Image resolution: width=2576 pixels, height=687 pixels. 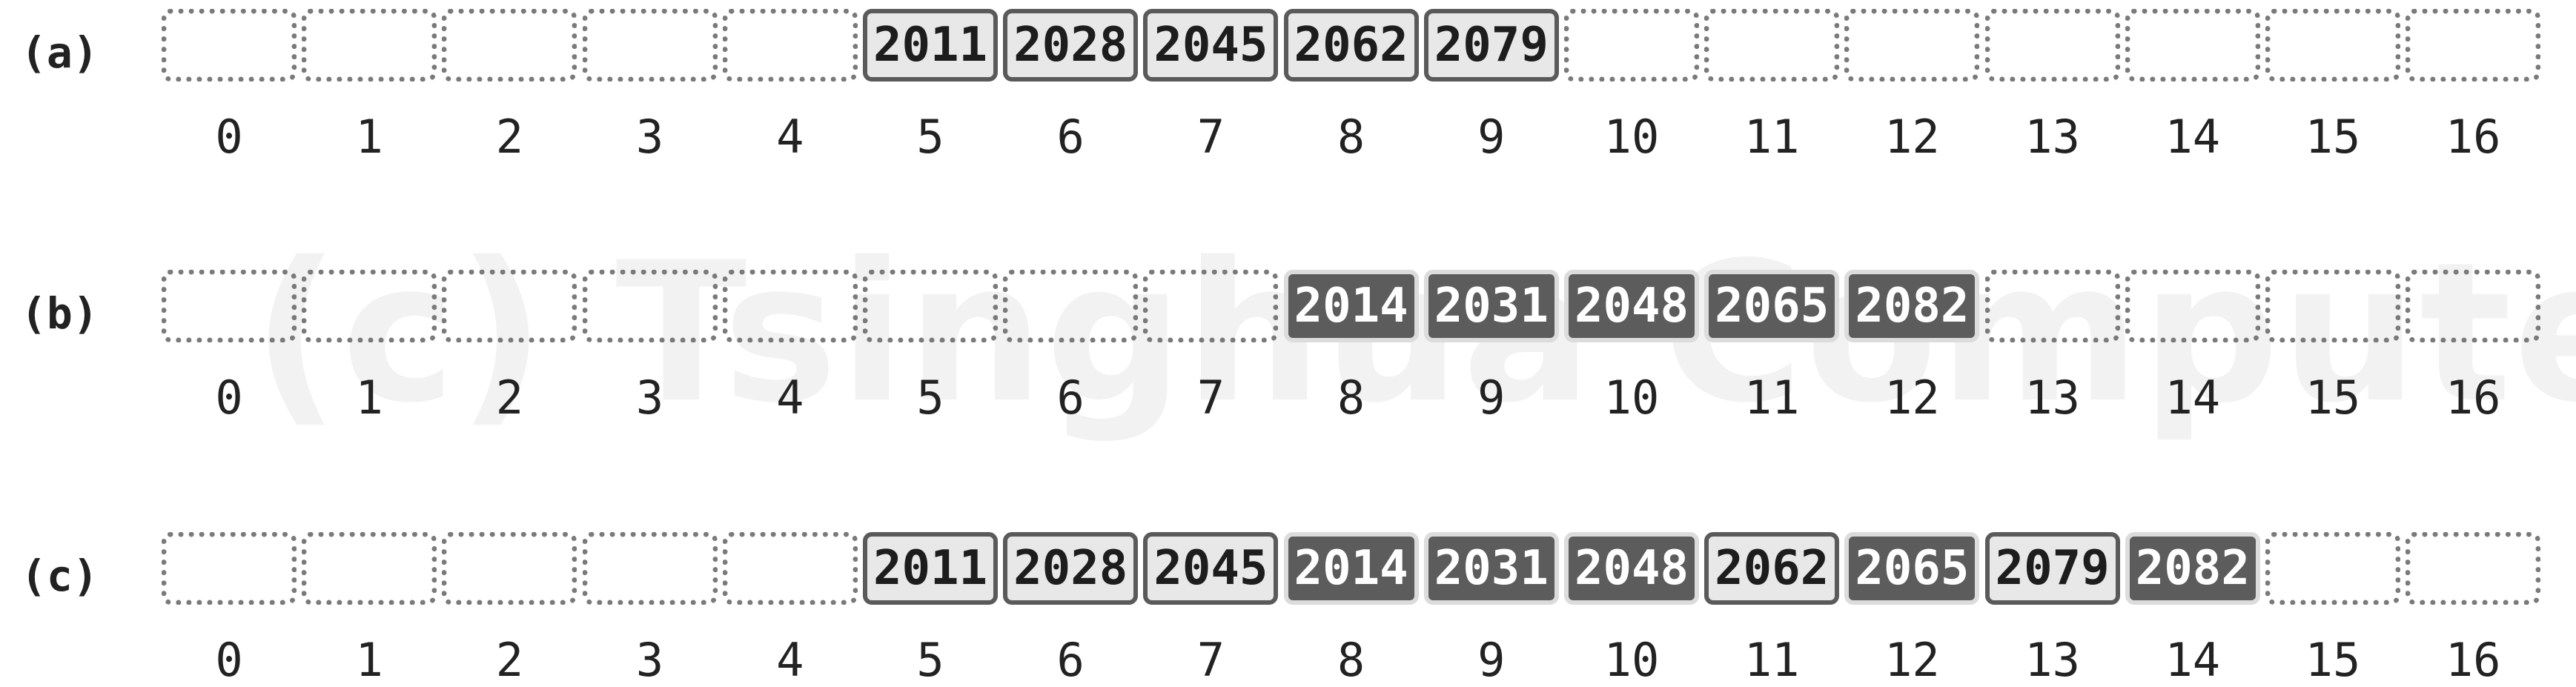 What do you see at coordinates (1351, 306) in the screenshot?
I see `bucket-entry: 2014` at bounding box center [1351, 306].